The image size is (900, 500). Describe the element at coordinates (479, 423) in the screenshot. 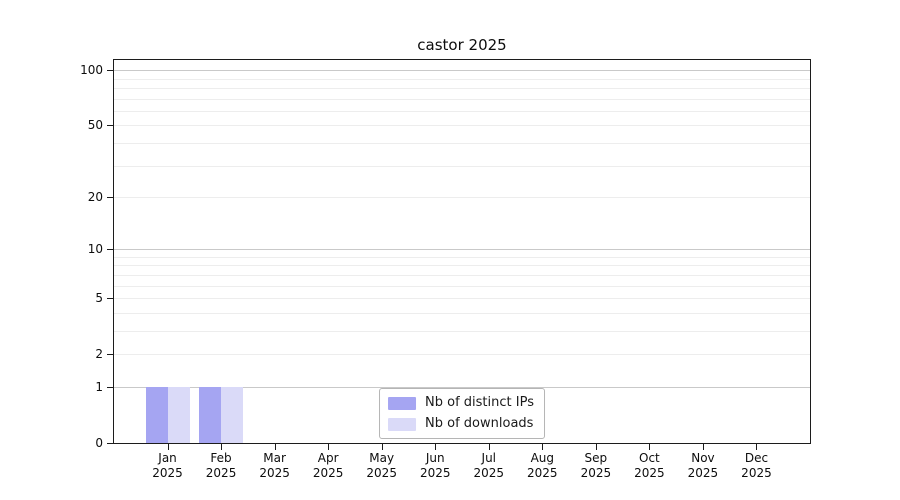

I see `legend-label-downloads: Nb of downloads` at that location.